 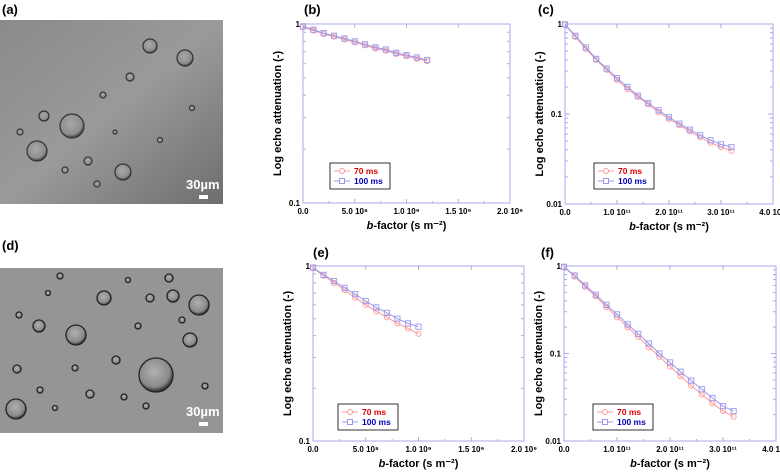 I want to click on panel-label-b: (b), so click(x=312, y=9).